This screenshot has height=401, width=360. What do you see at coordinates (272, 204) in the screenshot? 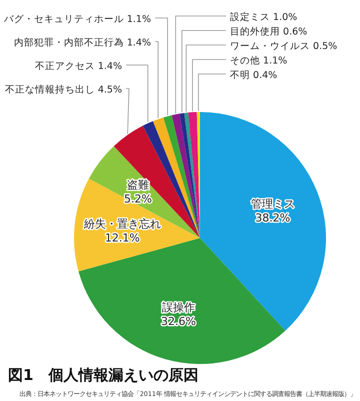
I see `slice-label: 管理ミス` at bounding box center [272, 204].